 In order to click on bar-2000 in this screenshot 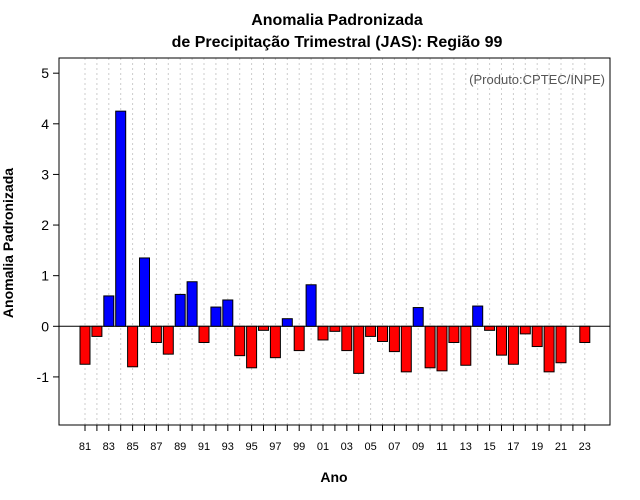, I will do `click(311, 305)`.